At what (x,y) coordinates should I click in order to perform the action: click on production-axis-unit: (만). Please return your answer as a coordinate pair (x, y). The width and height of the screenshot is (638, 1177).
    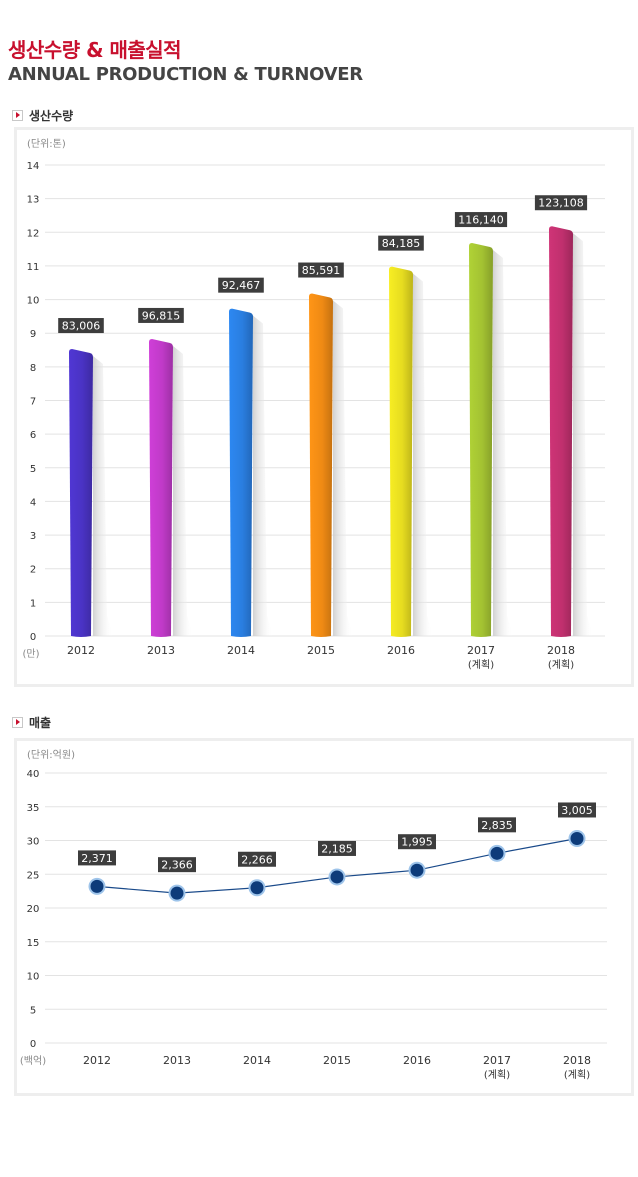
    Looking at the image, I should click on (30, 654).